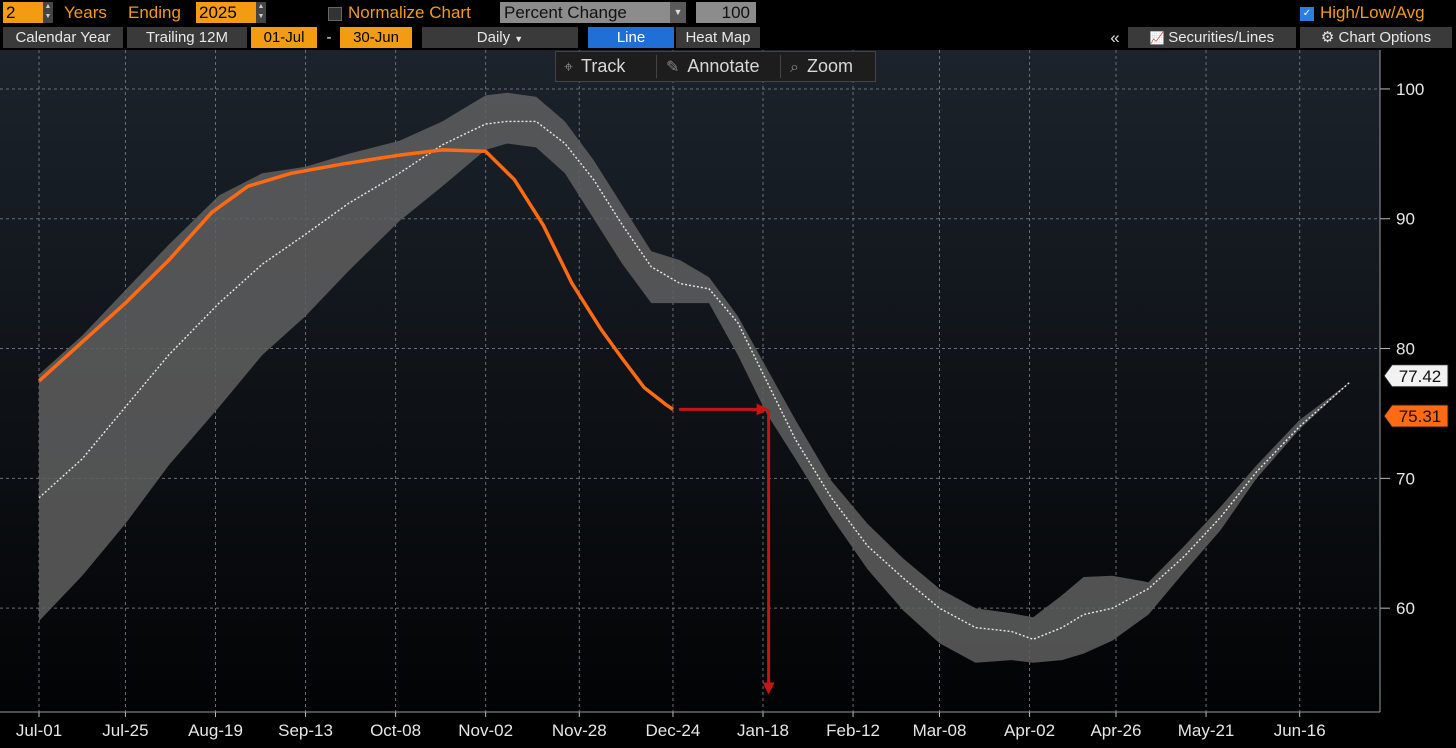  What do you see at coordinates (485, 730) in the screenshot?
I see `x-tick-label: Nov-02` at bounding box center [485, 730].